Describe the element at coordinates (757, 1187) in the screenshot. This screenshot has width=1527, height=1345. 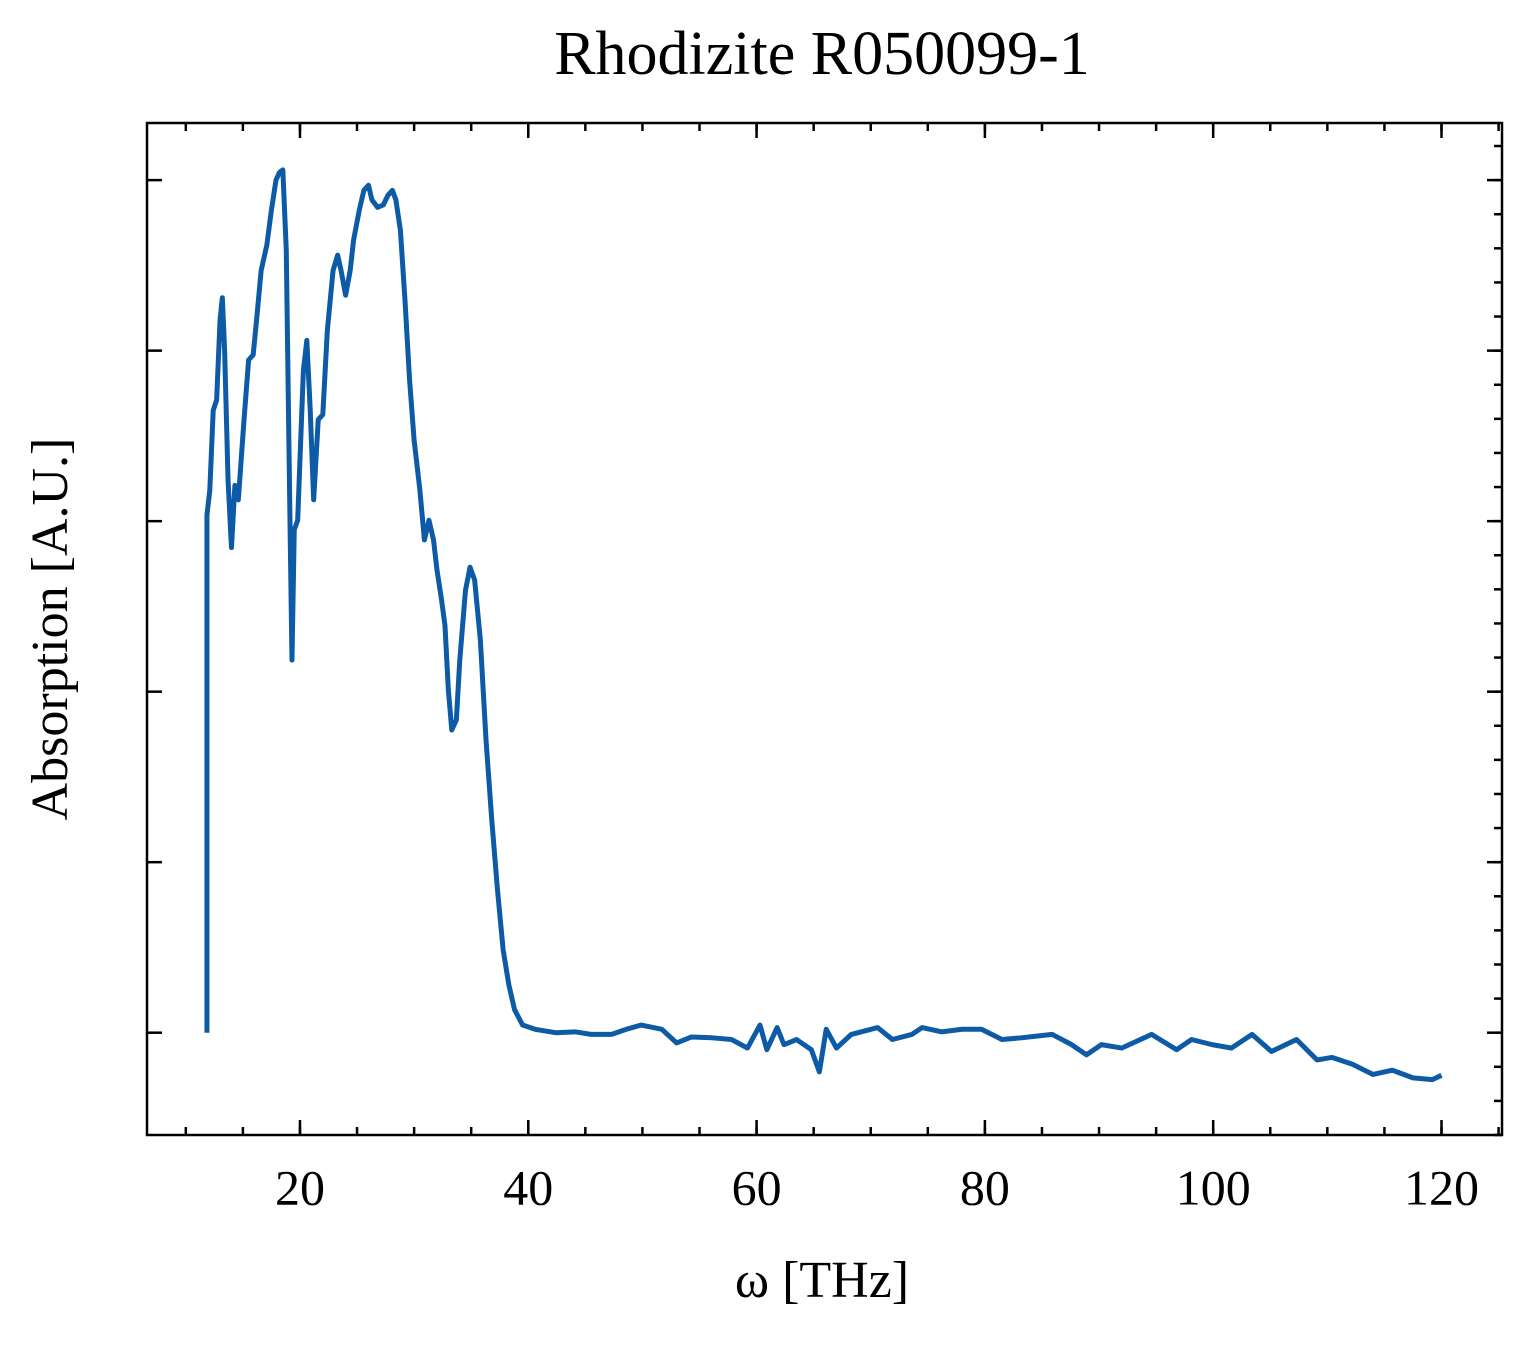
I see `x-tick-label: 60` at that location.